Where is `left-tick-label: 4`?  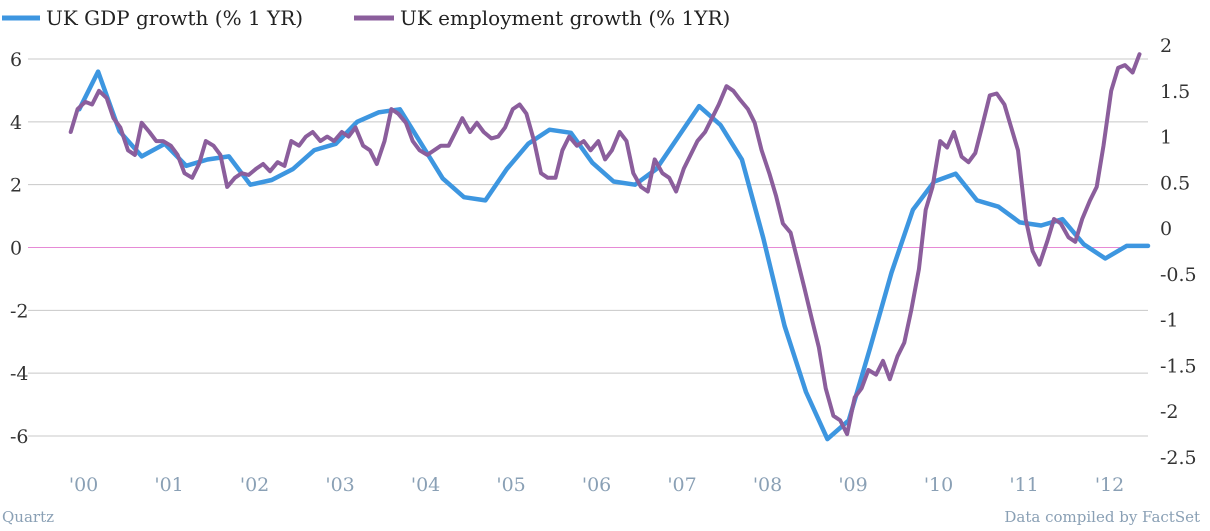
left-tick-label: 4 is located at coordinates (16, 123).